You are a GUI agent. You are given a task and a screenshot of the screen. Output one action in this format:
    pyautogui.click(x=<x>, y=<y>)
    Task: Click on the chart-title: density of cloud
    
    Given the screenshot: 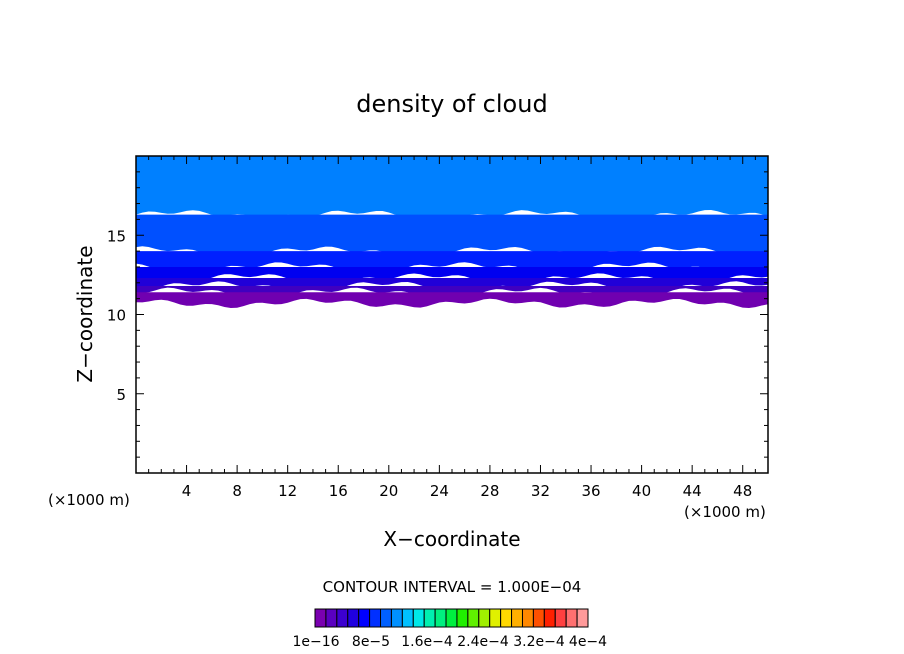 What is the action you would take?
    pyautogui.click(x=451, y=104)
    